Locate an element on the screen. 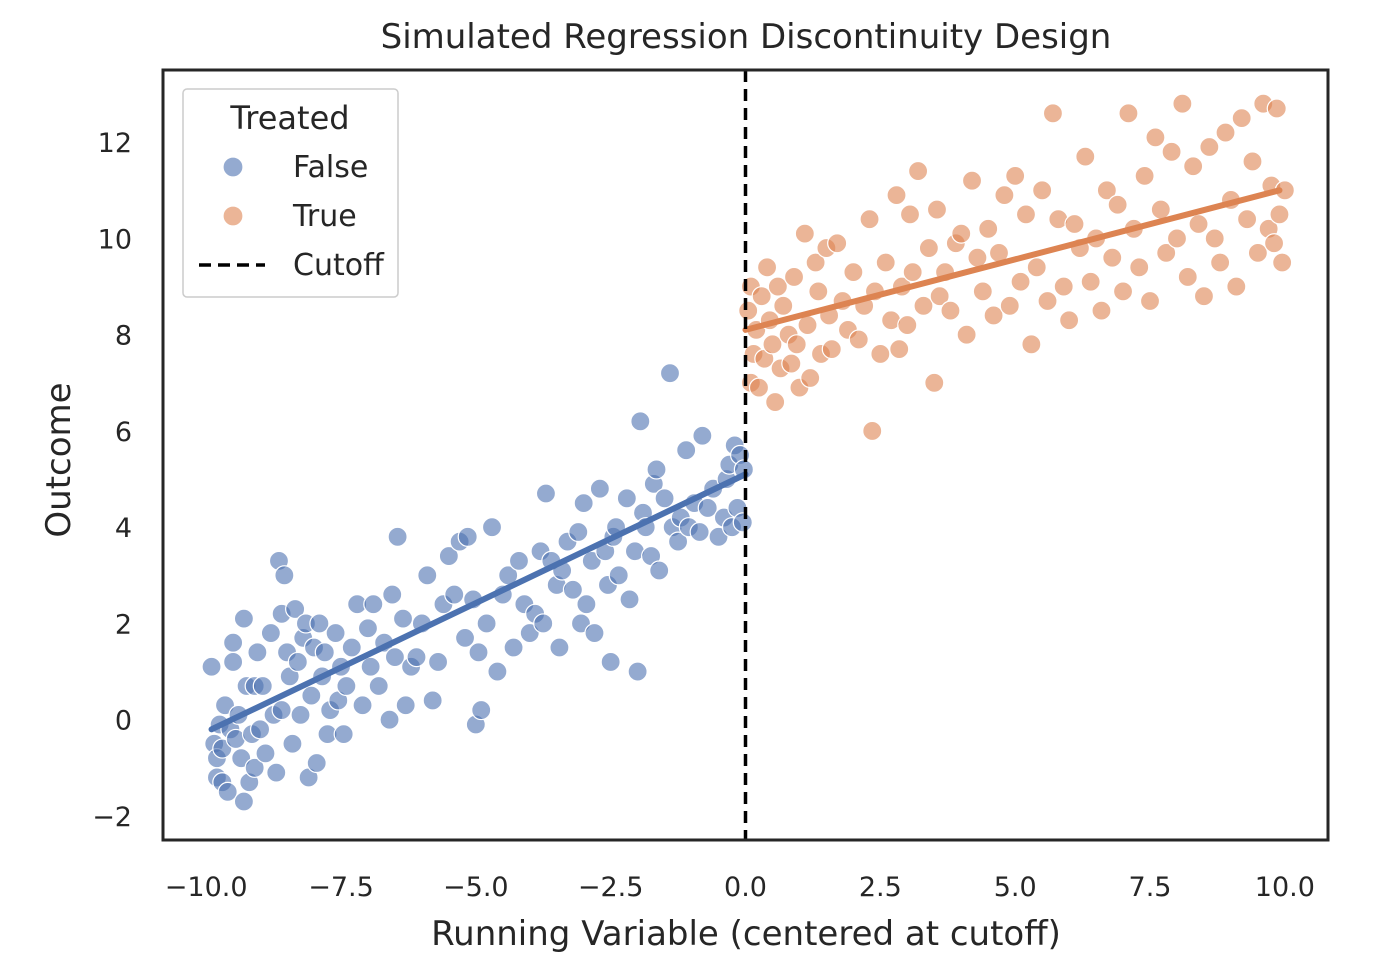 Image resolution: width=1374 pixels, height=978 pixels. y-tick-label: 4 is located at coordinates (123, 528).